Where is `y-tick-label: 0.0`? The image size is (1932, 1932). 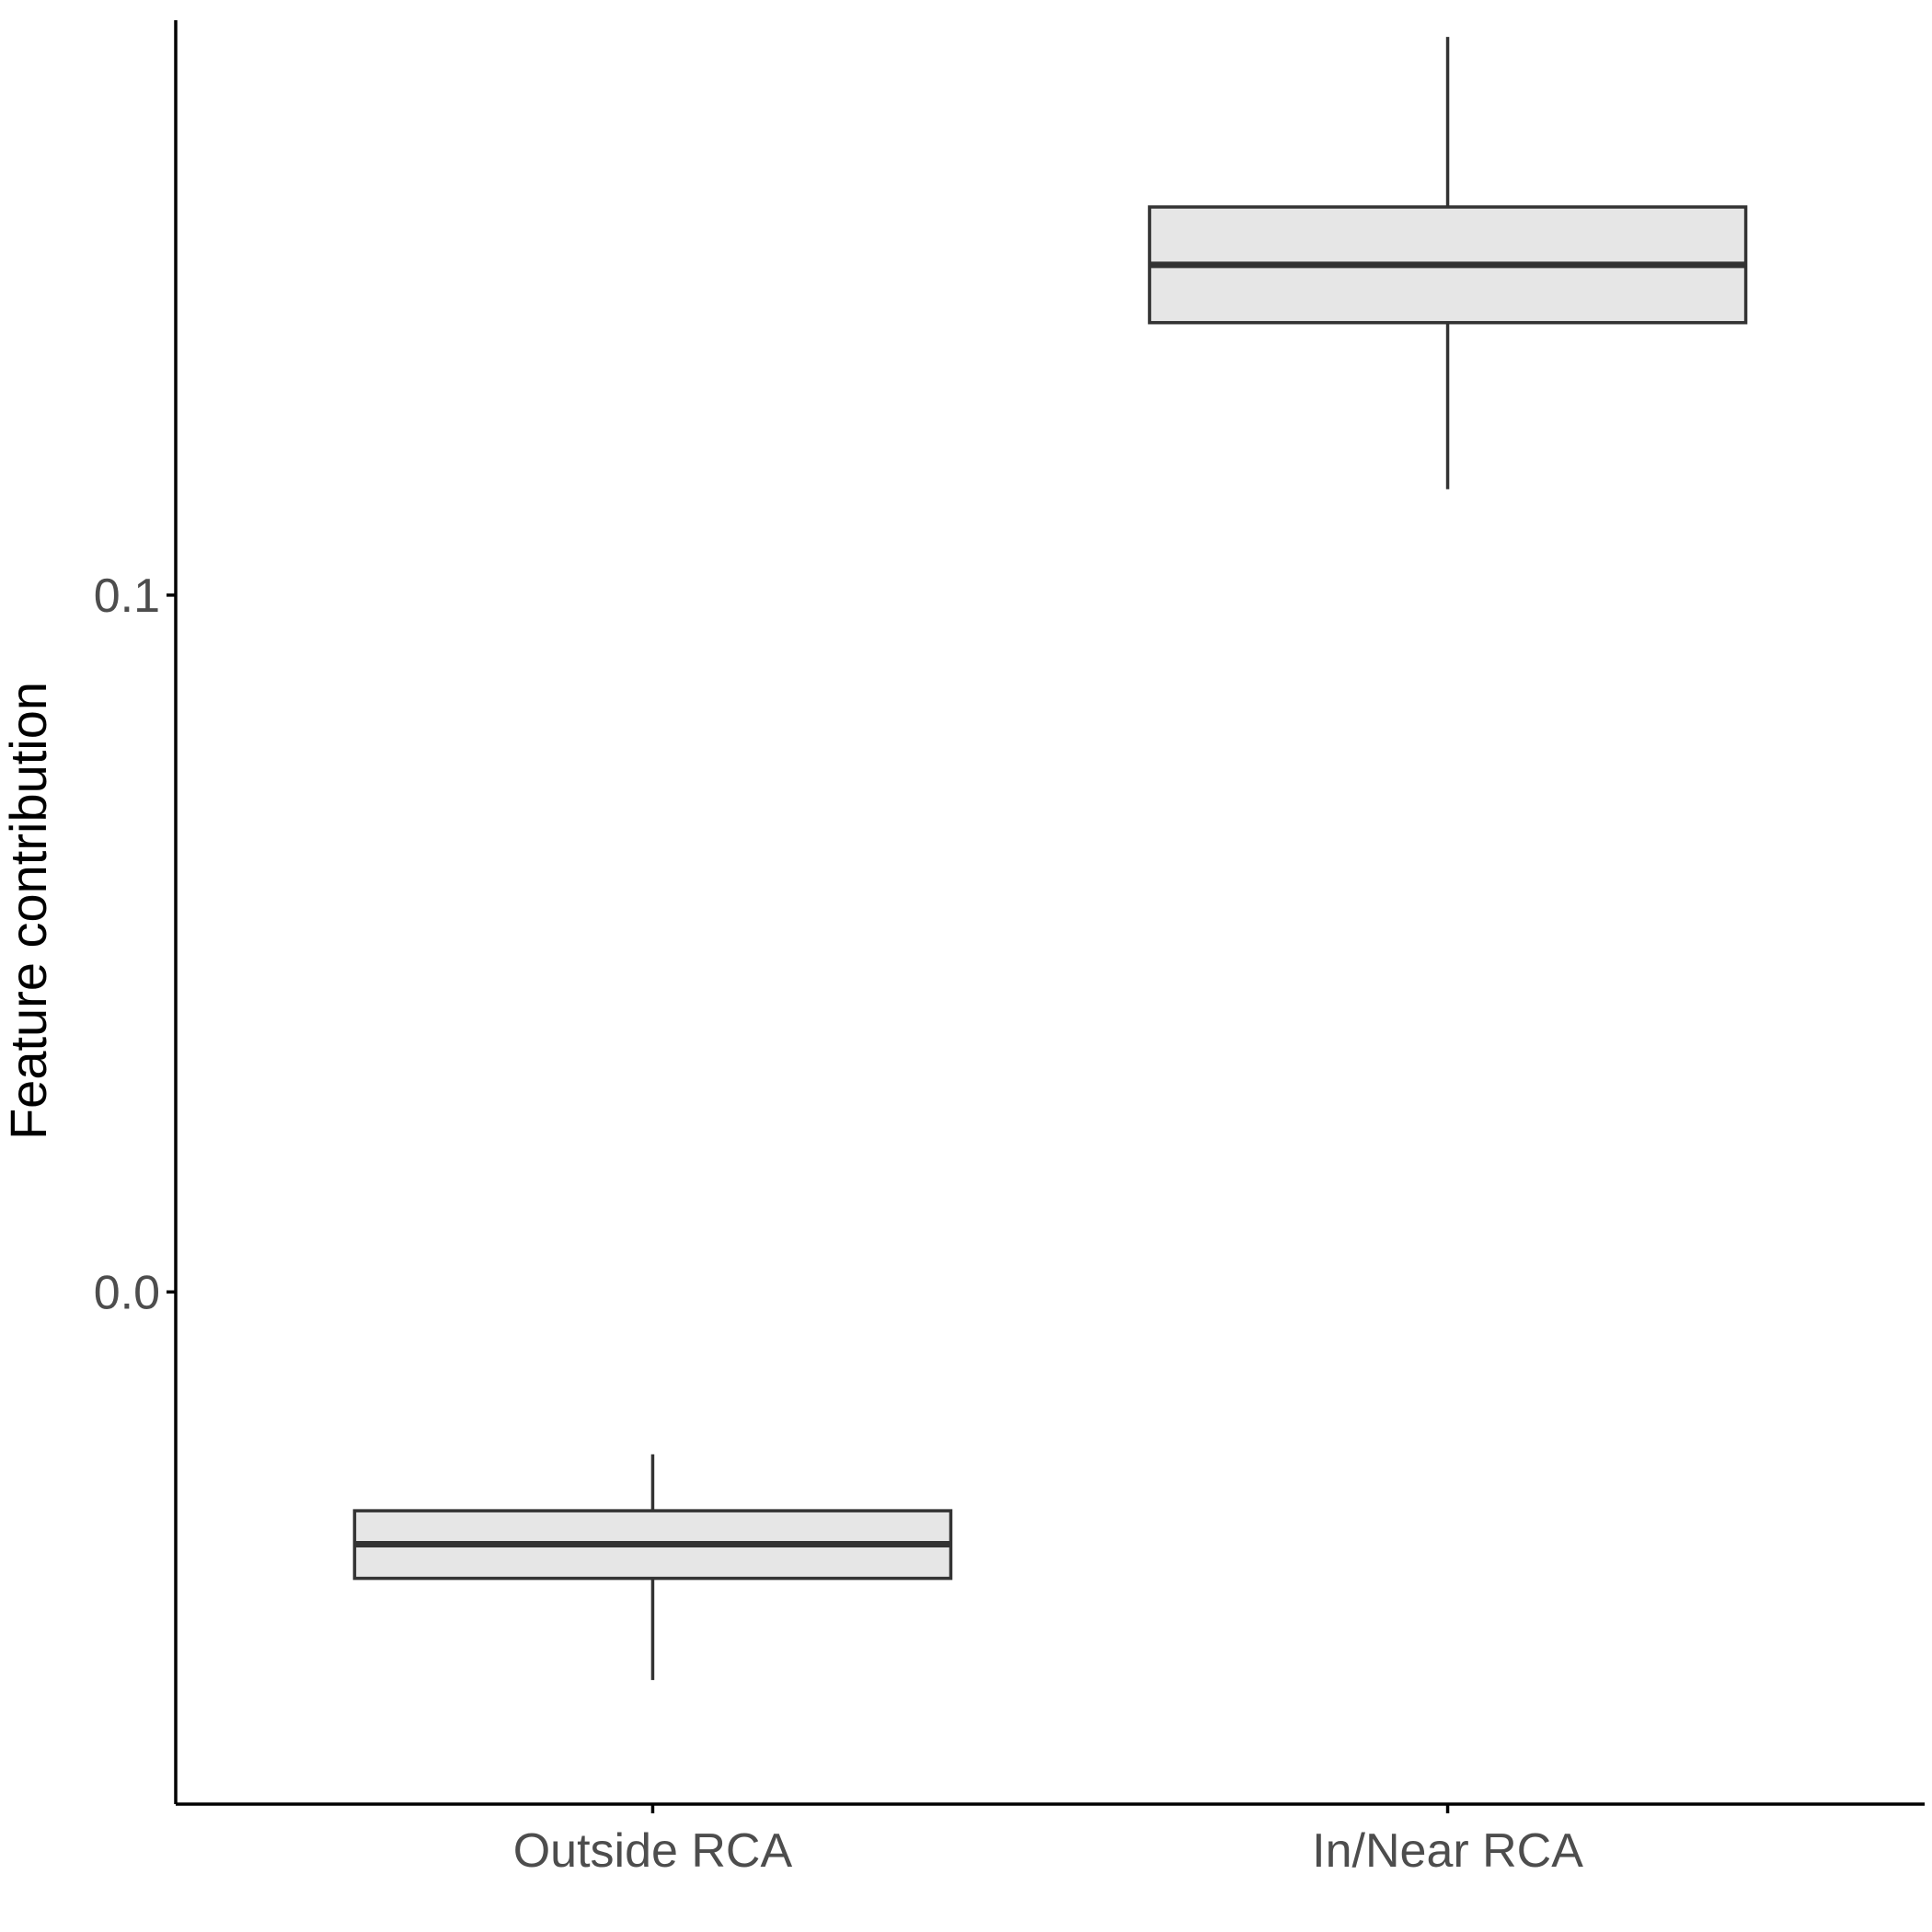
y-tick-label: 0.0 is located at coordinates (127, 1292).